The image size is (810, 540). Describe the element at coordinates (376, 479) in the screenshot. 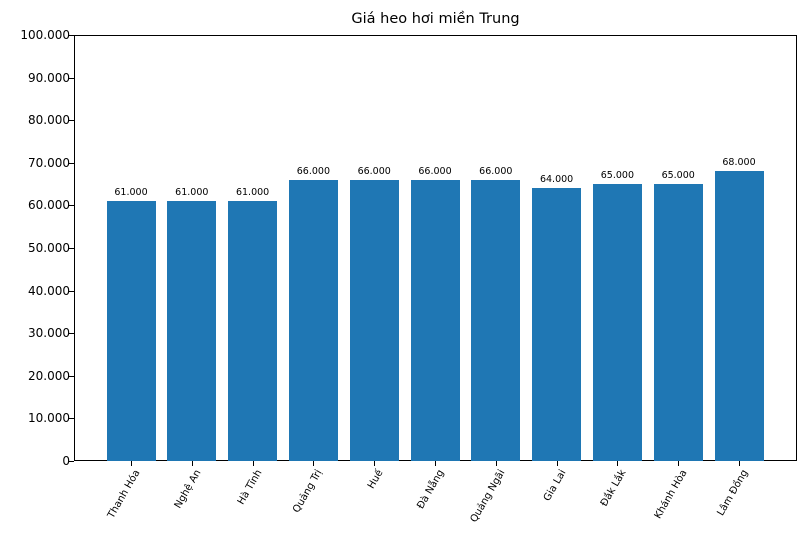

I see `x-tick-label: Huế` at that location.